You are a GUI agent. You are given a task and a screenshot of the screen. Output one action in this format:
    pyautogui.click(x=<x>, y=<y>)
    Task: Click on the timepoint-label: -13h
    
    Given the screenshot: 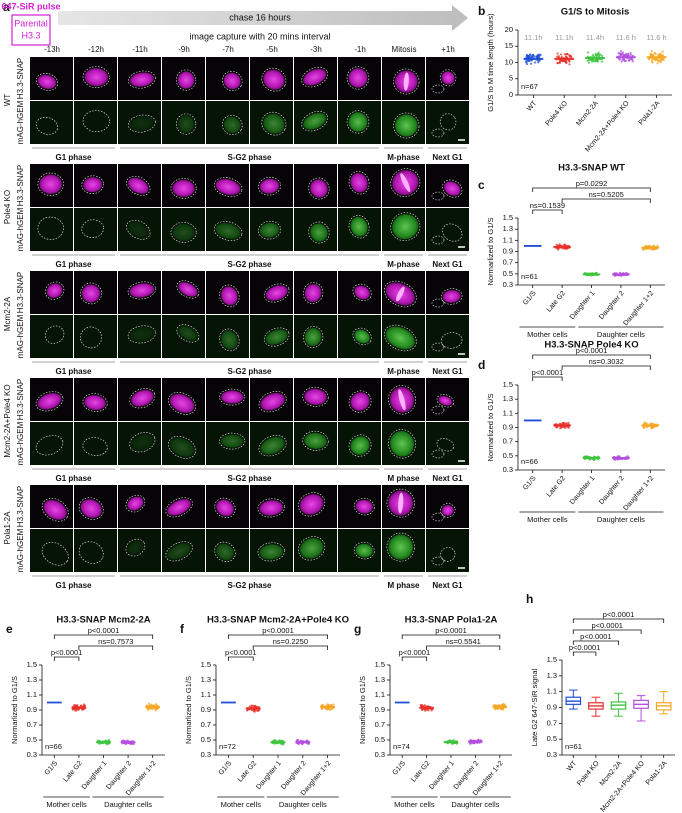 What is the action you would take?
    pyautogui.click(x=52, y=49)
    